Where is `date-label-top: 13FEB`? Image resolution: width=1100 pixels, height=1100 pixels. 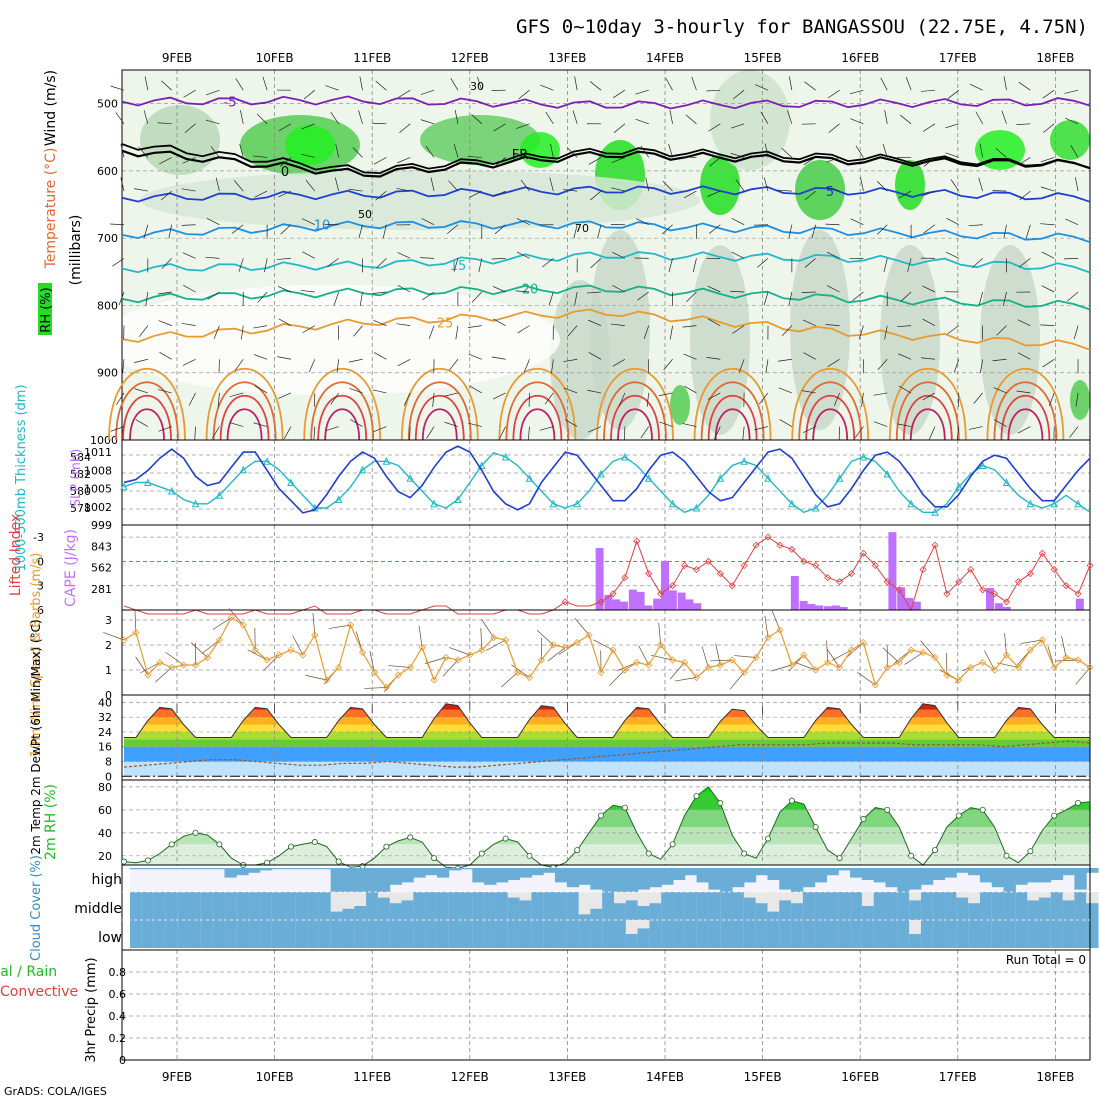
date-label-top: 13FEB is located at coordinates (567, 58).